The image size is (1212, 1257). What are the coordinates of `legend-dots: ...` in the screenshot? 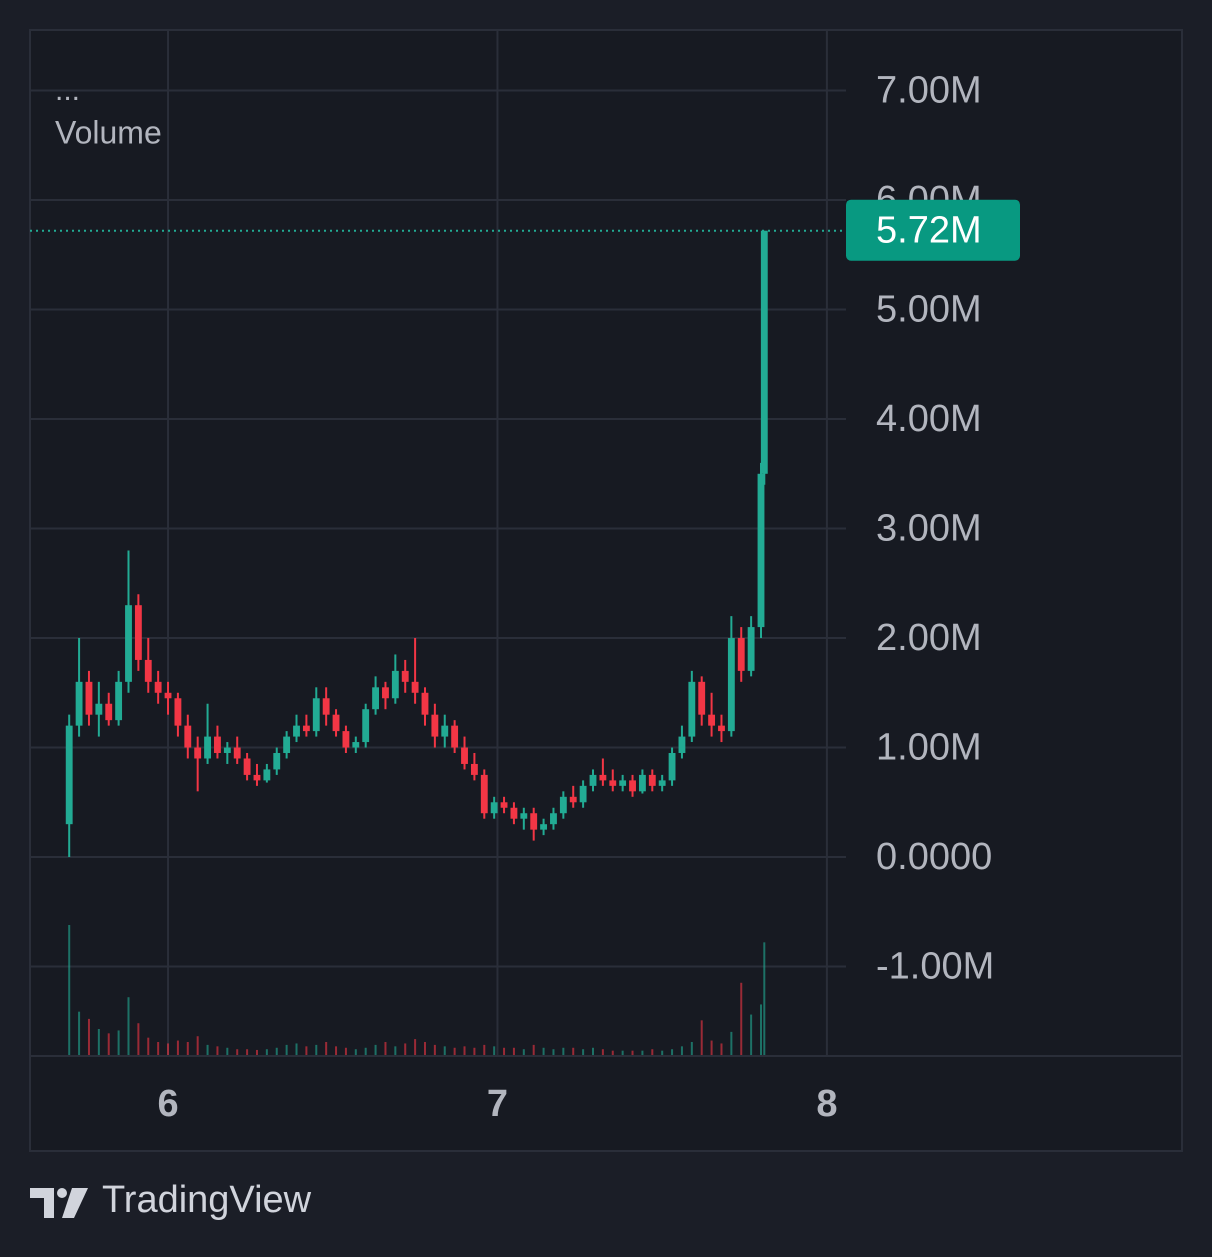 It's located at (67, 90).